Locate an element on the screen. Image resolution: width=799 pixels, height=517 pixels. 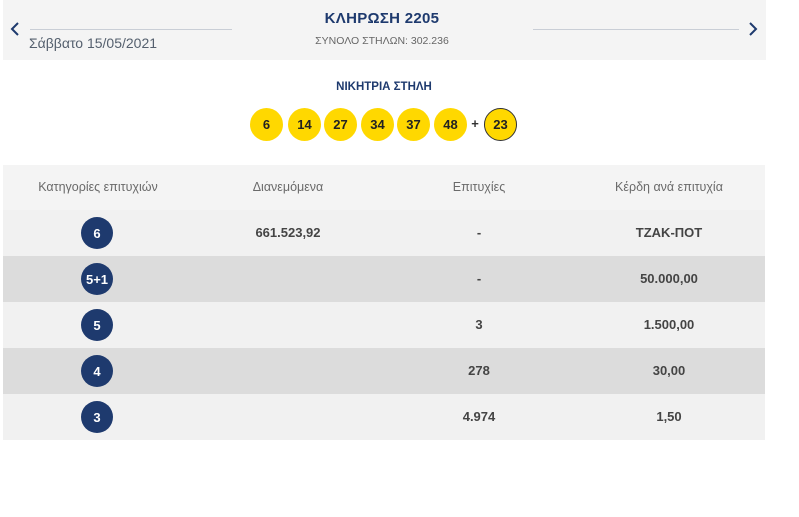
table-row: 5+1 - 50.000,00 is located at coordinates (384, 279).